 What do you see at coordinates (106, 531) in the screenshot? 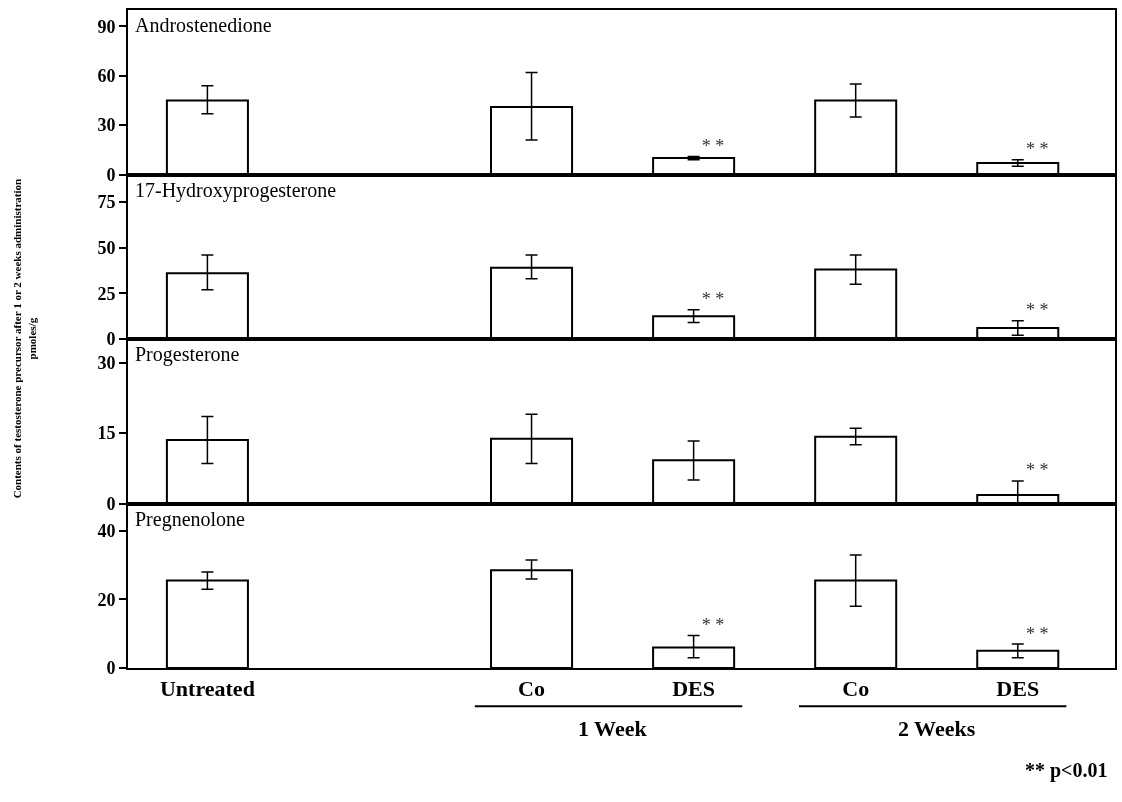
I see `y-tick-label: 40` at bounding box center [106, 531].